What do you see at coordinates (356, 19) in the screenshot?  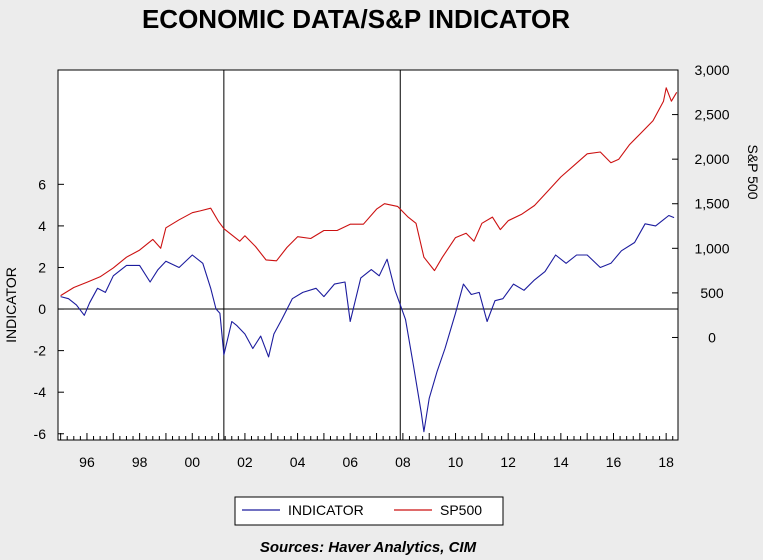 I see `chart-title: ECONOMIC DATA/S&P INDICATOR` at bounding box center [356, 19].